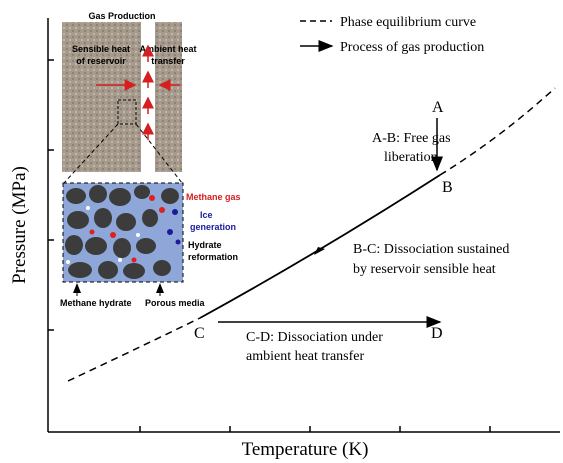  Describe the element at coordinates (424, 269) in the screenshot. I see `annotation: by reservoir sensible heat` at that location.